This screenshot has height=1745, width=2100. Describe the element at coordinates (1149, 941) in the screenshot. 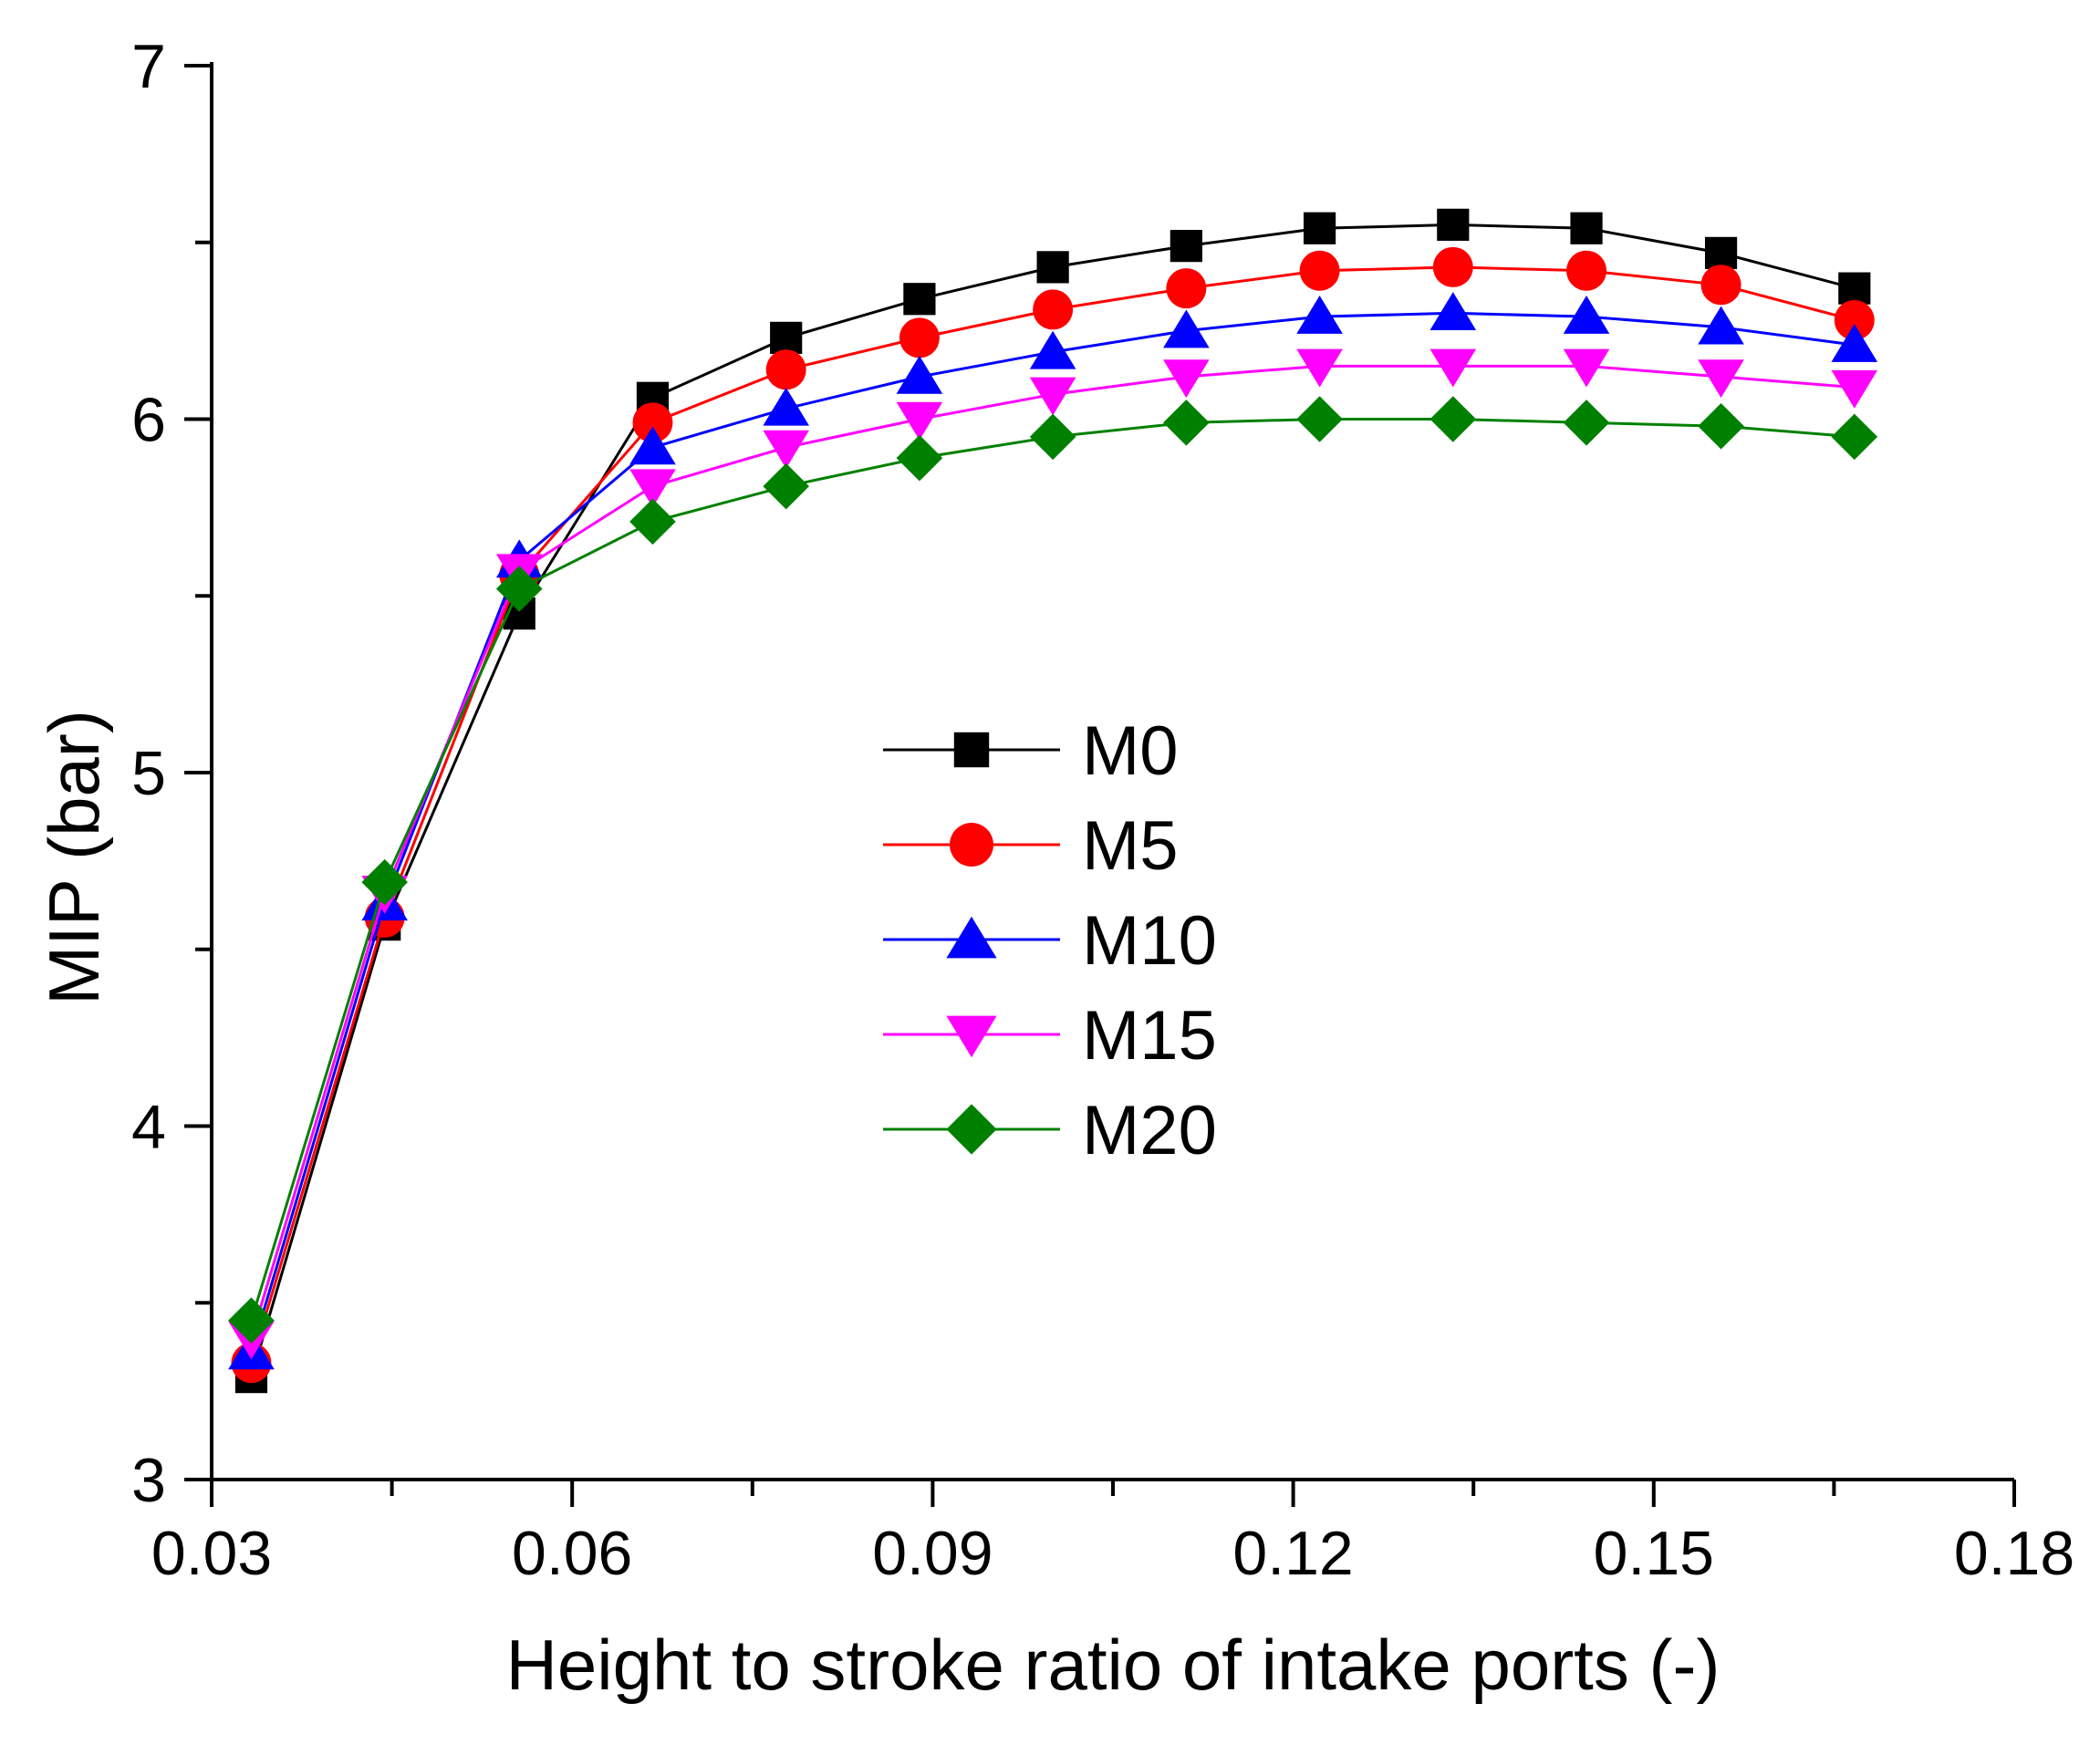

I see `legend-label: M10` at that location.